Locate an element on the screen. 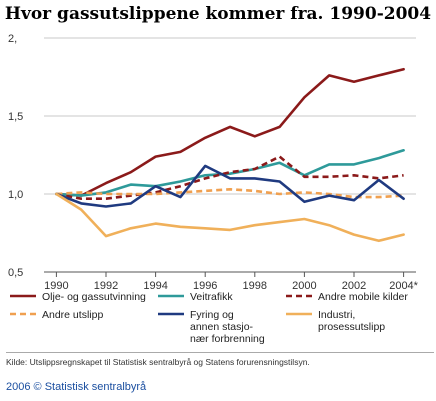 Image resolution: width=436 pixels, height=401 pixels. legend-label: nær forbrenning is located at coordinates (227, 339).